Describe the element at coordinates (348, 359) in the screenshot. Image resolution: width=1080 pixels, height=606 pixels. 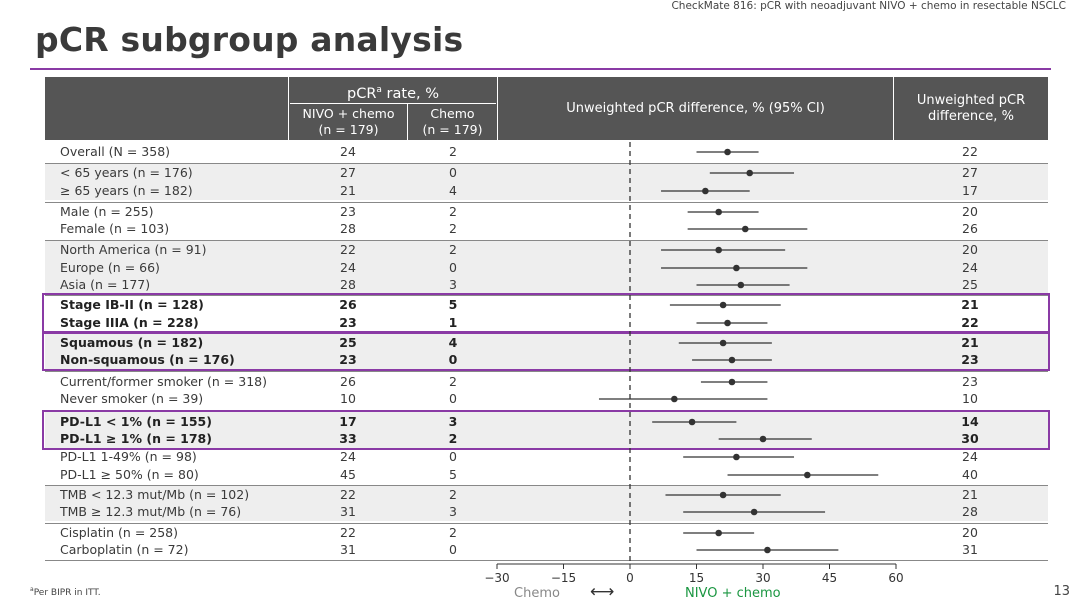
I see `nivo-rate: 23` at that location.